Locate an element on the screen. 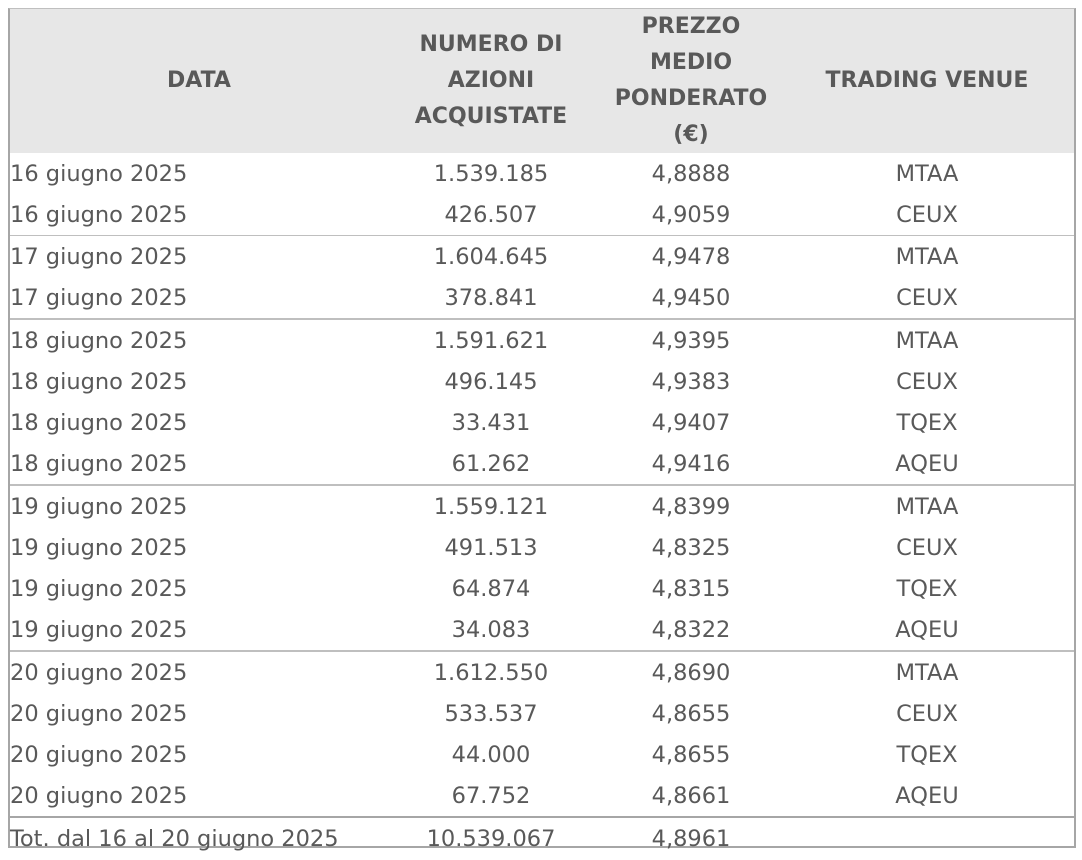 The image size is (1082, 860). cell-shares: 378.841 is located at coordinates (491, 297).